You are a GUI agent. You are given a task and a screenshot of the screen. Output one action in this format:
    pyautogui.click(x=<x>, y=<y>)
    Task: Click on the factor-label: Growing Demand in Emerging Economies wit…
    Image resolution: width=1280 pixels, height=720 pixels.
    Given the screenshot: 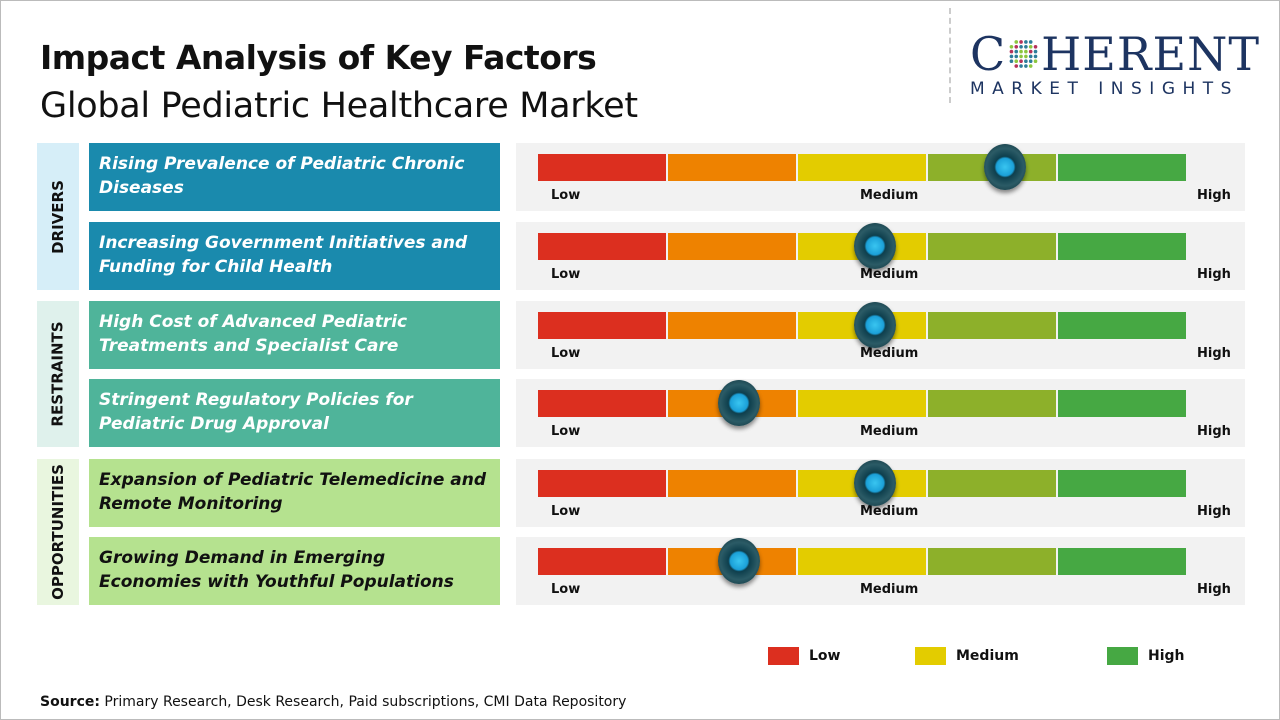 What is the action you would take?
    pyautogui.click(x=294, y=571)
    